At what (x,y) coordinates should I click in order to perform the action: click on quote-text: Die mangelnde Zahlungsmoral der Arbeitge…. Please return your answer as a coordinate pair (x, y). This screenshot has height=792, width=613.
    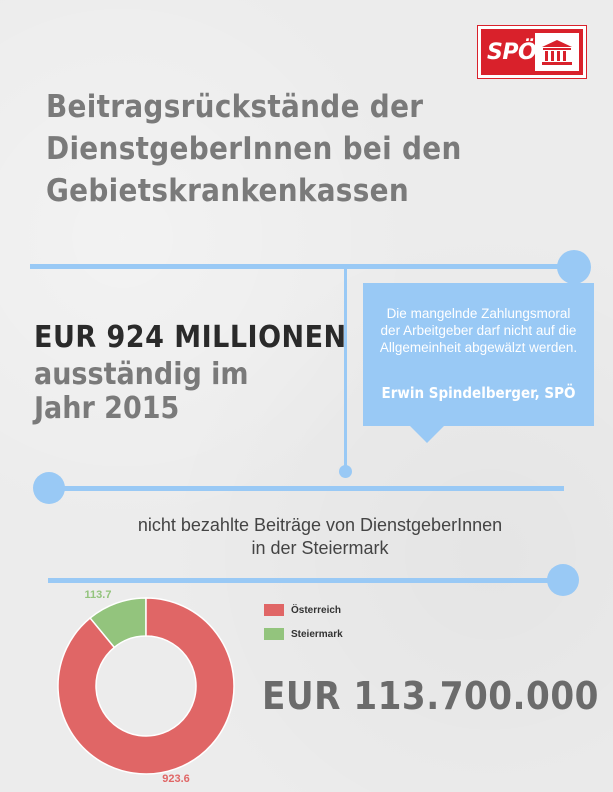
    Looking at the image, I should click on (478, 330).